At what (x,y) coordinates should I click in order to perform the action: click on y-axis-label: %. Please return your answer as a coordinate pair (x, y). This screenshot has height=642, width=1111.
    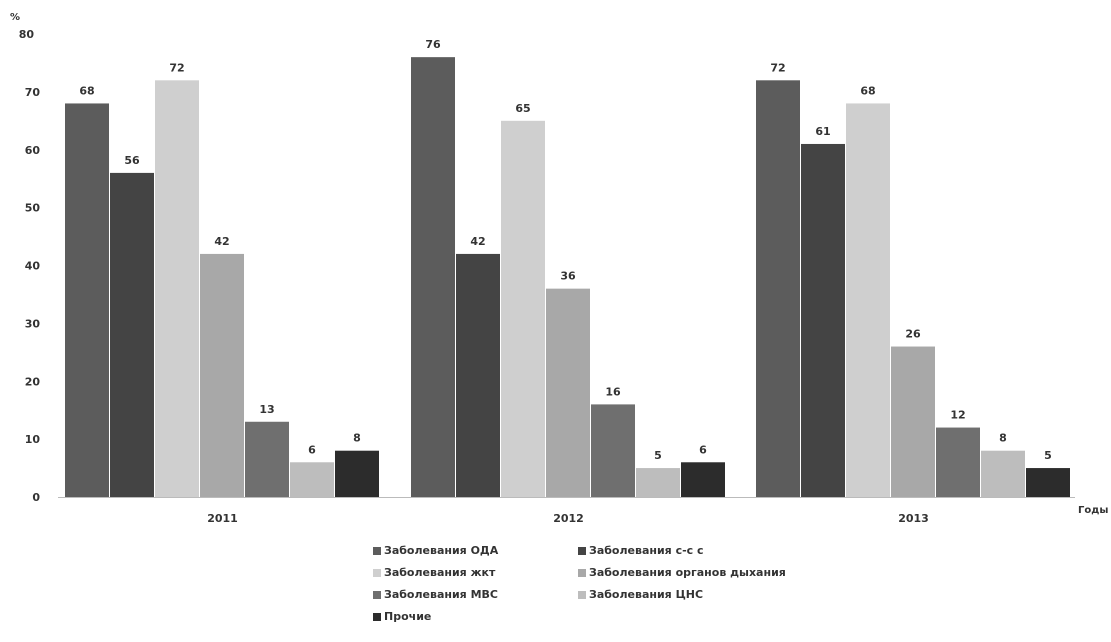
    Looking at the image, I should click on (15, 17).